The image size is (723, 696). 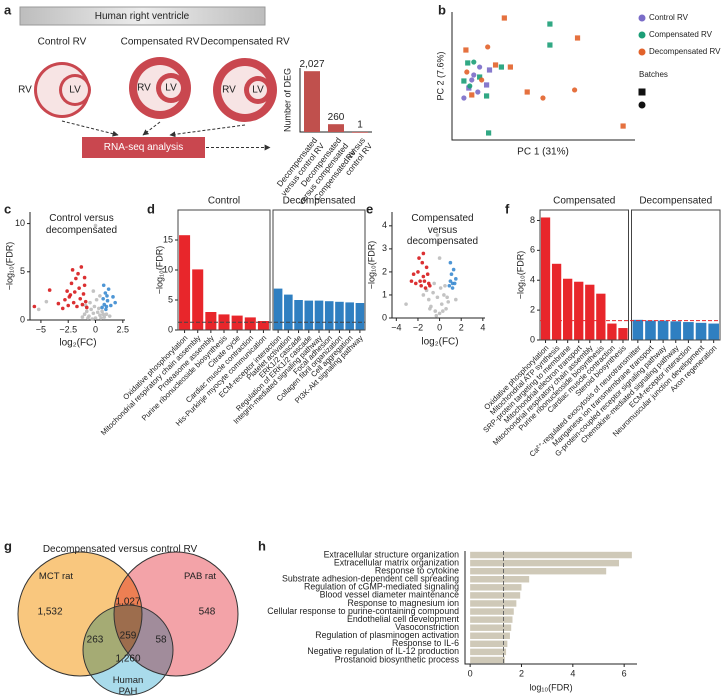 I want to click on panel-label: f, so click(x=507, y=208).